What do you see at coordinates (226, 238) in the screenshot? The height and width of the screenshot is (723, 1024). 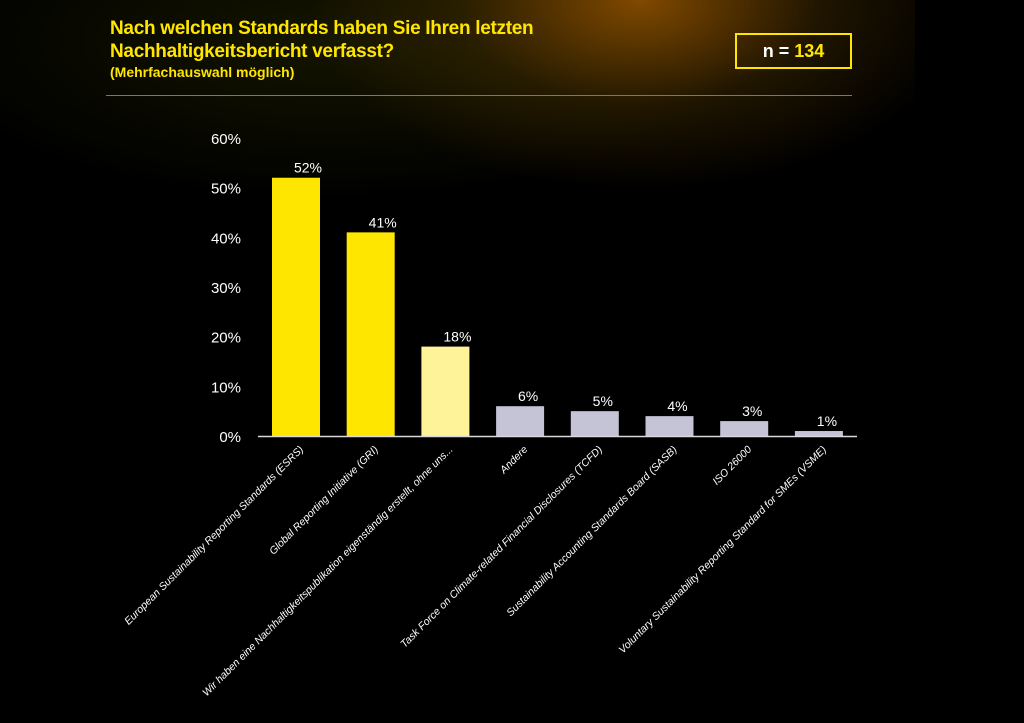 I see `y-tick-label: 40%` at bounding box center [226, 238].